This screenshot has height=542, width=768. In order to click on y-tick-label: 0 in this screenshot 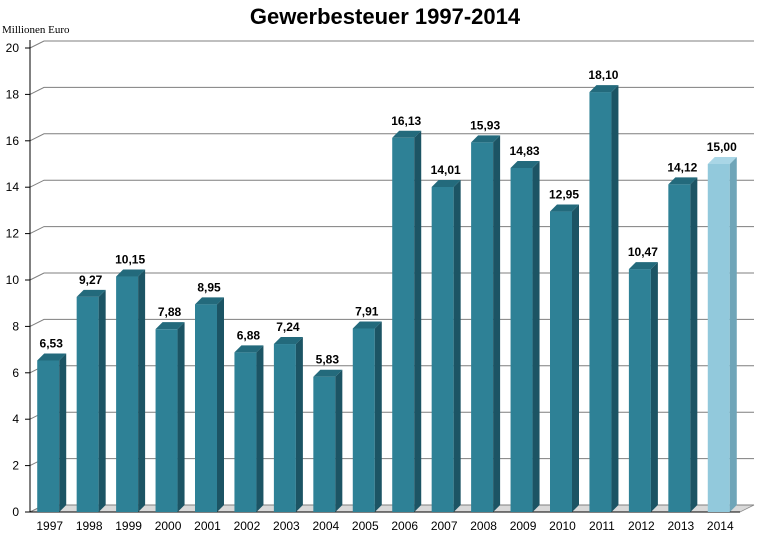, I will do `click(15, 512)`.